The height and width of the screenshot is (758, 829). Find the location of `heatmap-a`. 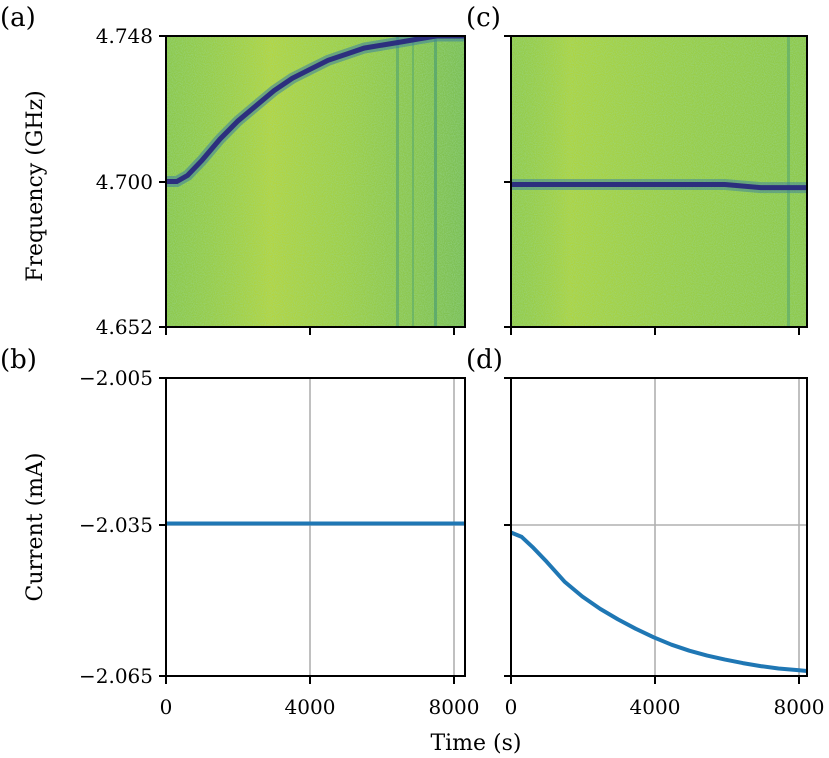

heatmap-a is located at coordinates (315, 181).